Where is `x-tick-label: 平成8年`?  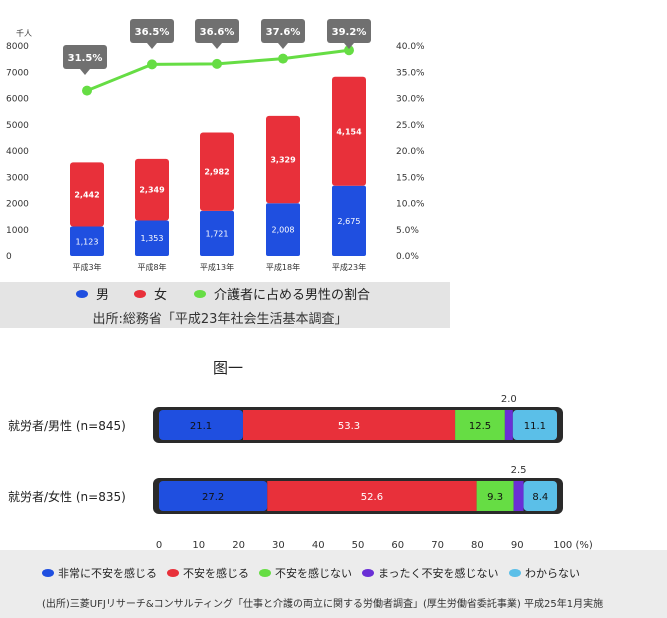 x-tick-label: 平成8年 is located at coordinates (151, 267).